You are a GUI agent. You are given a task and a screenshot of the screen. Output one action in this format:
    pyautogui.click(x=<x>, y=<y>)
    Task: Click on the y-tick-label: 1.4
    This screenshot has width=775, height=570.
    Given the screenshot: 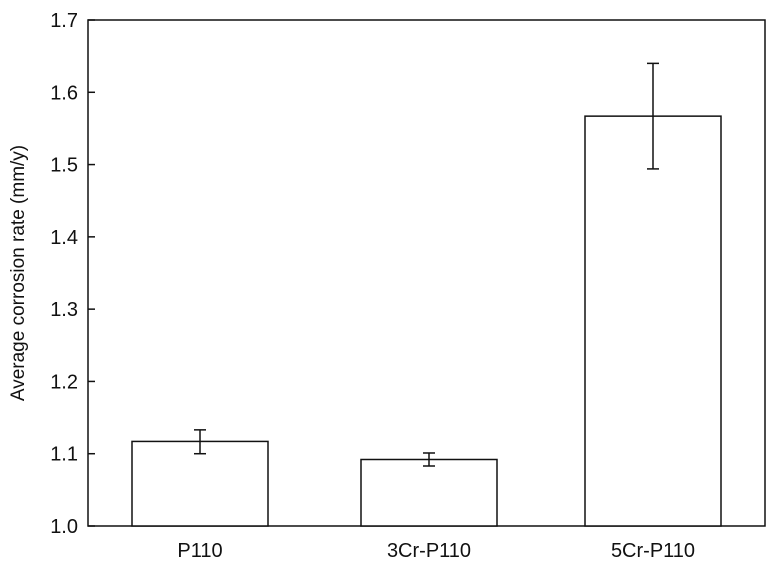 What is the action you would take?
    pyautogui.click(x=64, y=238)
    